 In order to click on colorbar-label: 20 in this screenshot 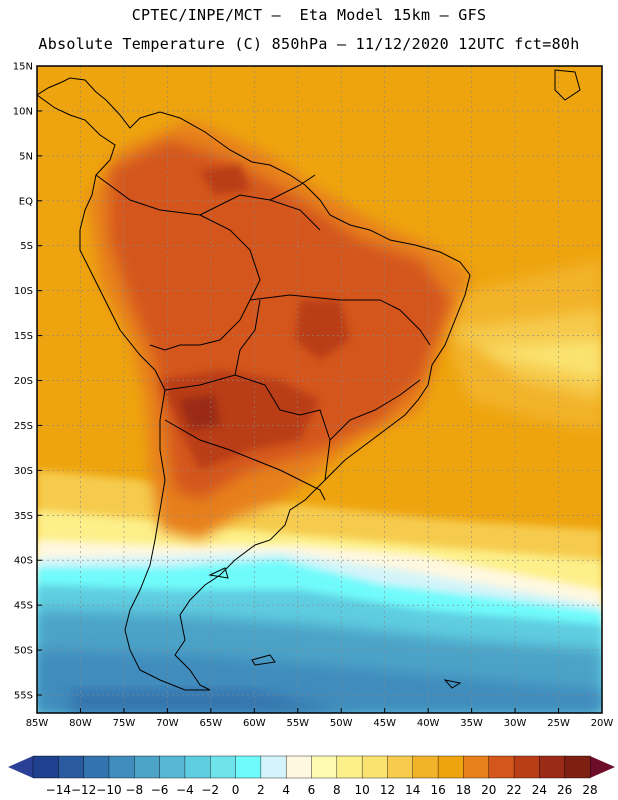, I will do `click(488, 790)`.